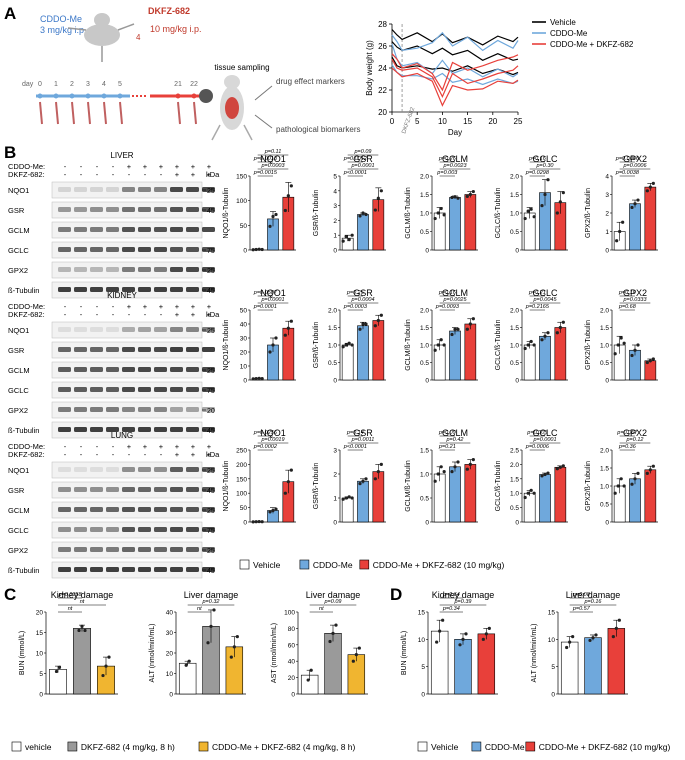 The width and height of the screenshot is (685, 760). Describe the element at coordinates (263, 121) in the screenshot. I see `arrow-down` at that location.